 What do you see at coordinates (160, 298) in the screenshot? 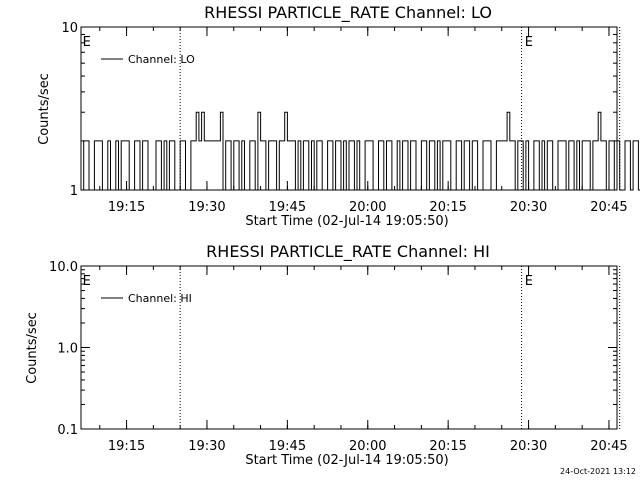
I see `legend-label-hi: Channel: HI` at bounding box center [160, 298].